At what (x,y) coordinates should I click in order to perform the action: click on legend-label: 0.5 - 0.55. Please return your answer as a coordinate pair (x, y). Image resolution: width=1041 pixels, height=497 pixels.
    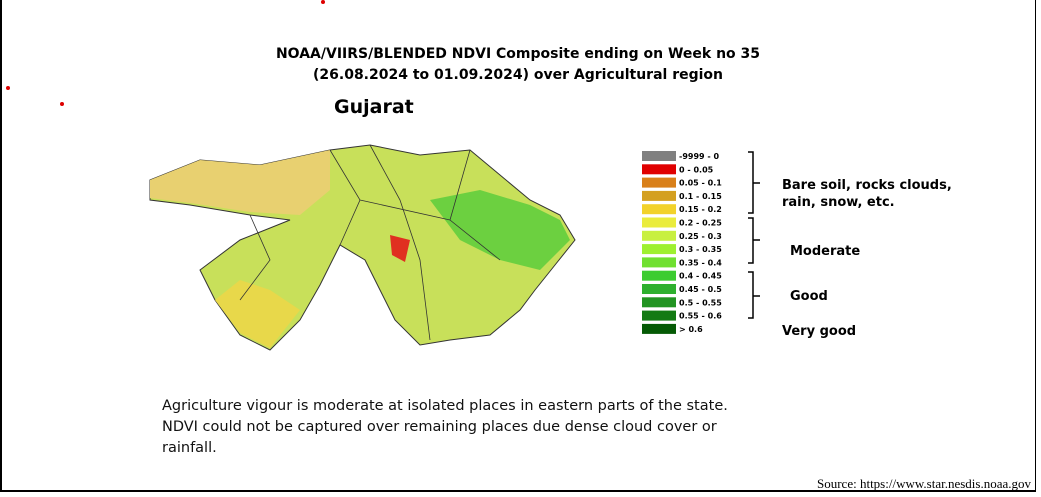
    Looking at the image, I should click on (700, 302).